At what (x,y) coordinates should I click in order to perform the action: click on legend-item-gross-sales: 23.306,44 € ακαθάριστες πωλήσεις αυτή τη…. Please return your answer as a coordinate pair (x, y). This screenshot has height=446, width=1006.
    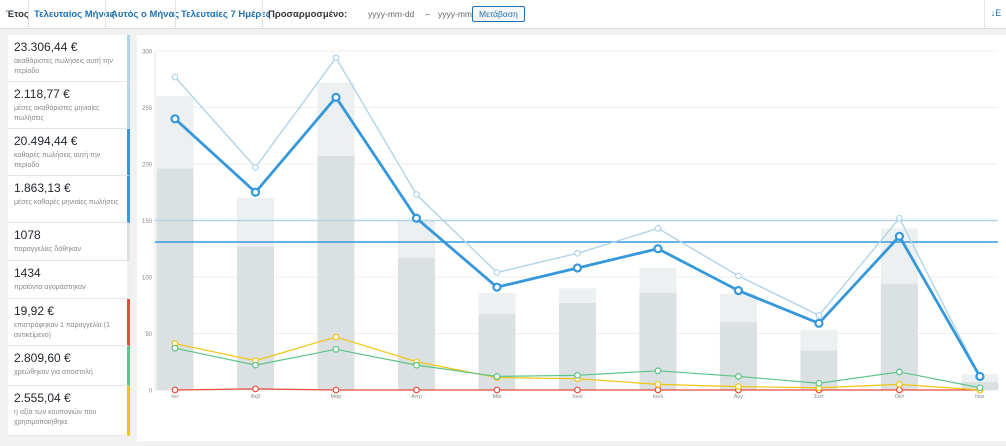
    Looking at the image, I should click on (69, 58).